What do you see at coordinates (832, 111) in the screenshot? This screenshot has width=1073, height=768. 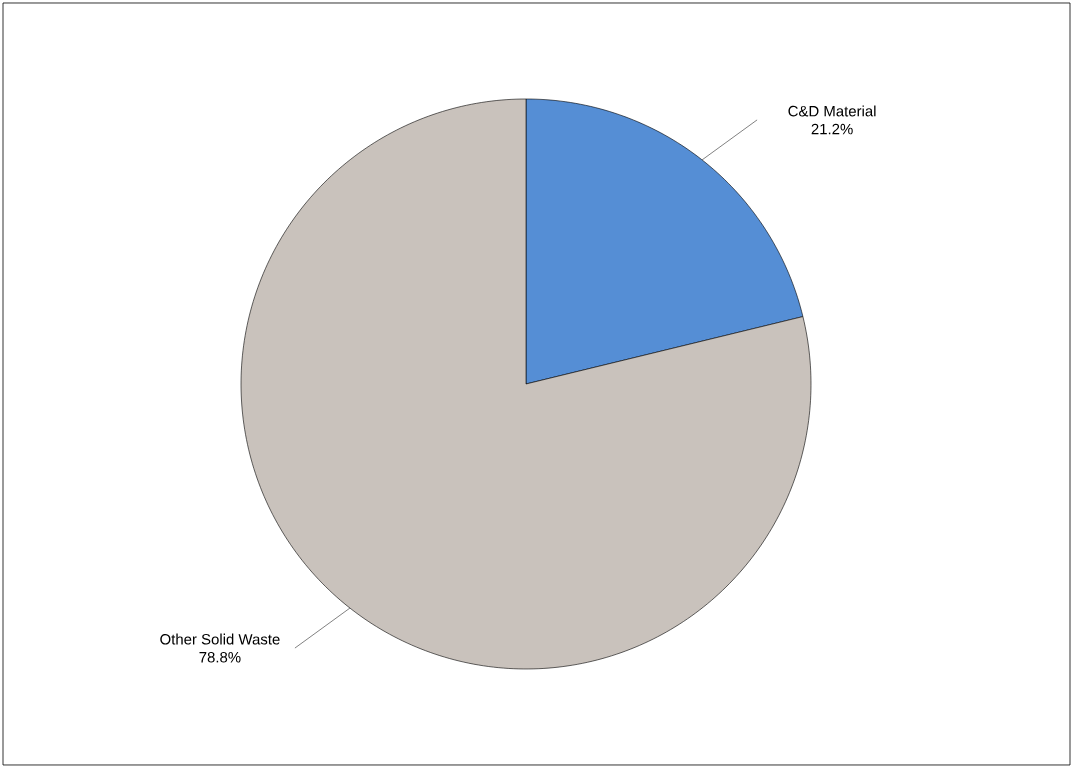 I see `slice-label: C&D Material` at bounding box center [832, 111].